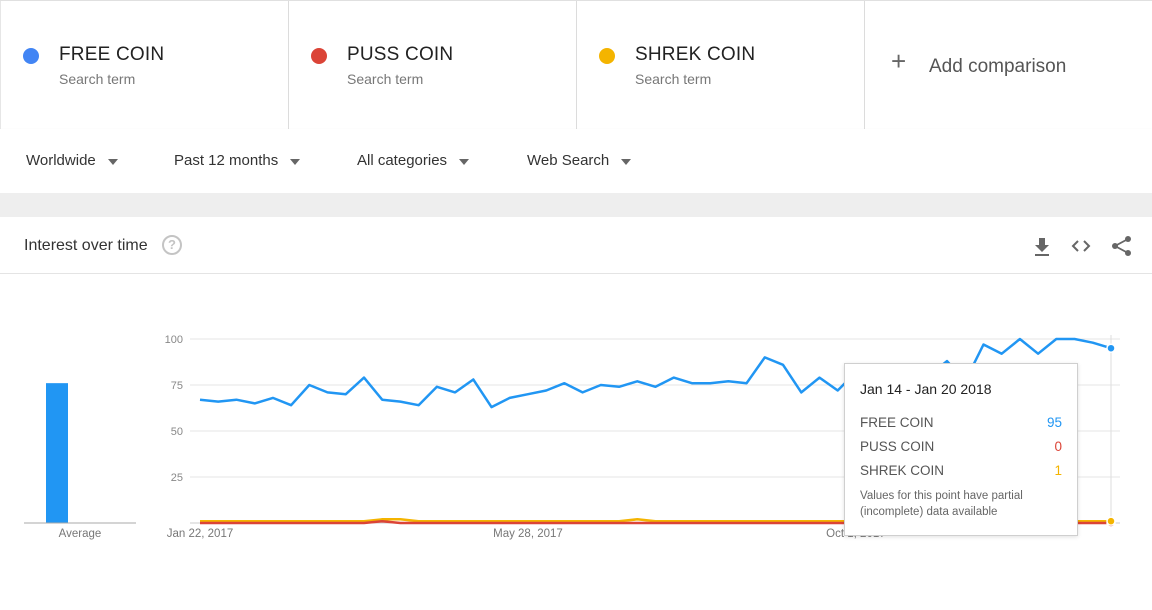 The width and height of the screenshot is (1152, 610). I want to click on search-type-dropdown: Web Search, so click(579, 160).